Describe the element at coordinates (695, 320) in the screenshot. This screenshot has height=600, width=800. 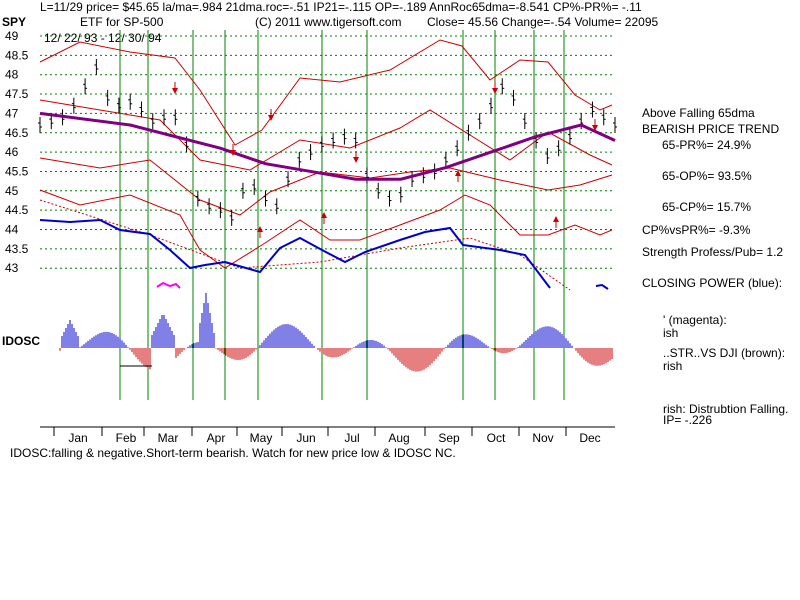
I see `magenta-label: ' (magenta):` at that location.